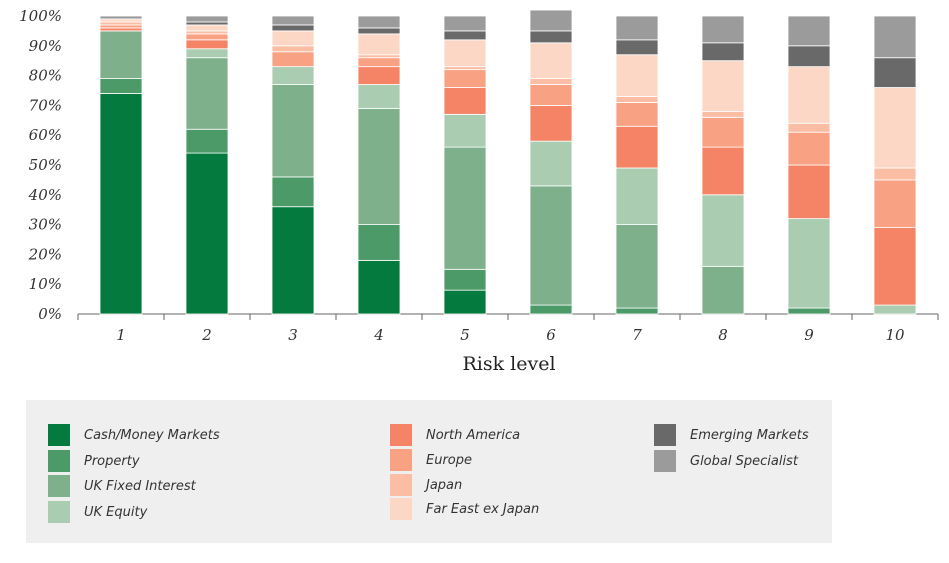 The height and width of the screenshot is (563, 949). I want to click on legend-label: UK Equity, so click(116, 512).